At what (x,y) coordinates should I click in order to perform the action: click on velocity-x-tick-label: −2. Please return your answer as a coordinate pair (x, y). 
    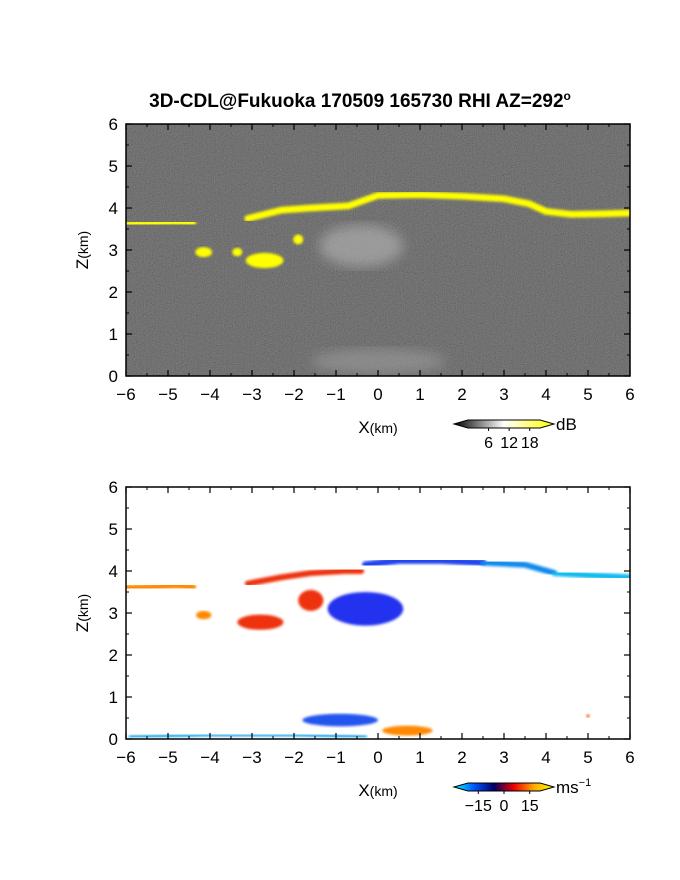
    Looking at the image, I should click on (293, 757).